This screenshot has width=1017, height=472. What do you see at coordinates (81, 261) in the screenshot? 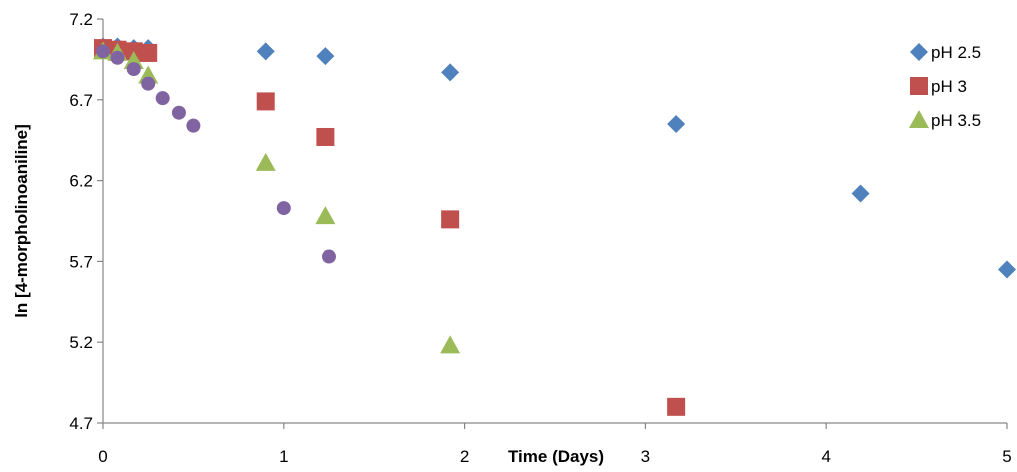
I see `y-tick-label: 5.7` at bounding box center [81, 261].